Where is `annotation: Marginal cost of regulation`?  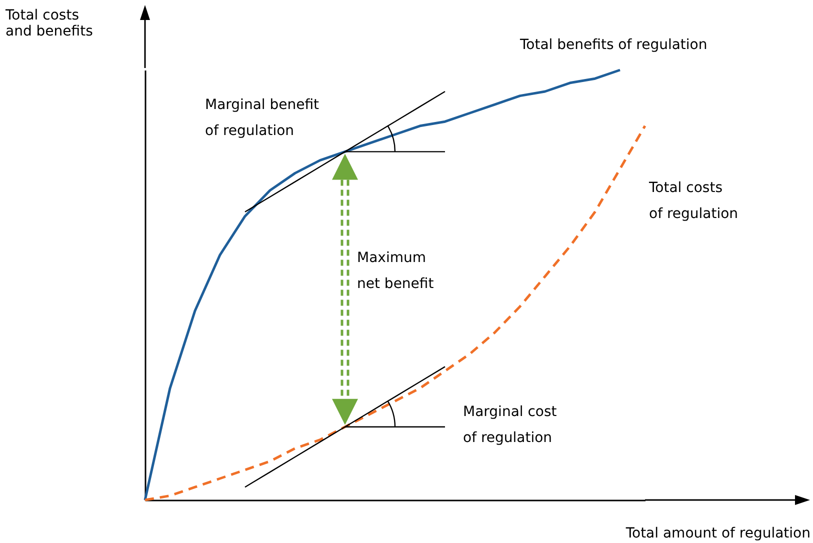
annotation: Marginal cost of regulation is located at coordinates (510, 425).